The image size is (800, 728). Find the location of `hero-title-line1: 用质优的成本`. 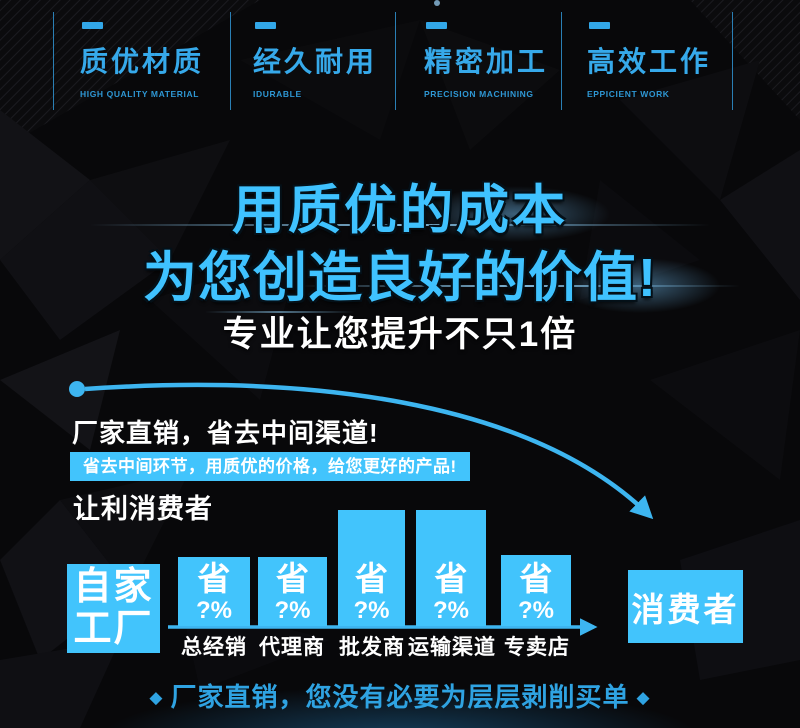

hero-title-line1: 用质优的成本 is located at coordinates (400, 210).